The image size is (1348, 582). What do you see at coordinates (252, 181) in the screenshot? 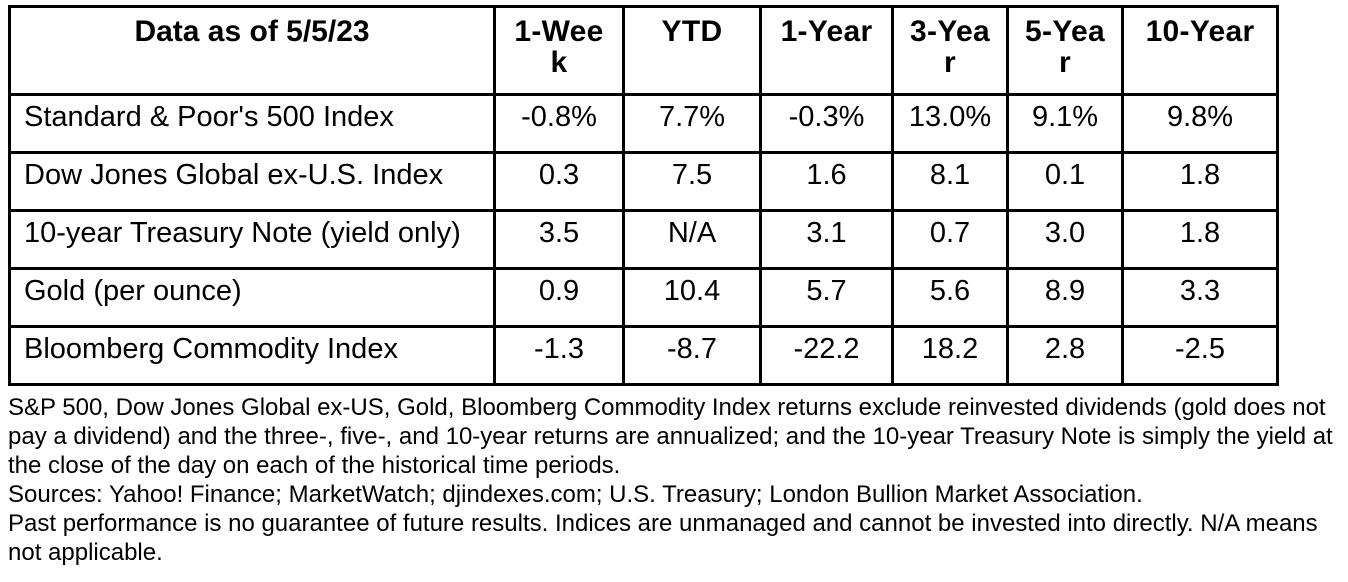
I see `row-label-dow-global: Dow Jones Global ex-U.S. Index` at bounding box center [252, 181].